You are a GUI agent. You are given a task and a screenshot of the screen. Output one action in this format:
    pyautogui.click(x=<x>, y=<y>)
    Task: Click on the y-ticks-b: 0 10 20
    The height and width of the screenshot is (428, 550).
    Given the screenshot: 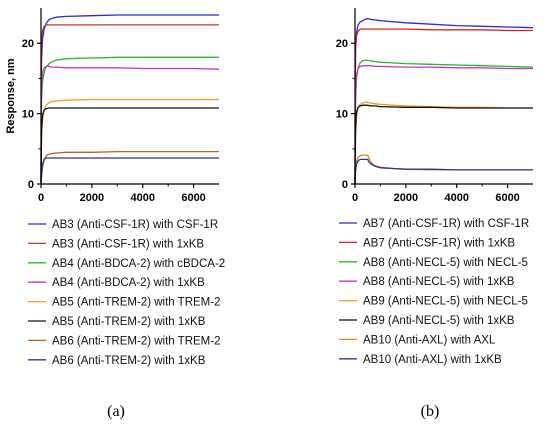 What is the action you would take?
    pyautogui.click(x=345, y=114)
    